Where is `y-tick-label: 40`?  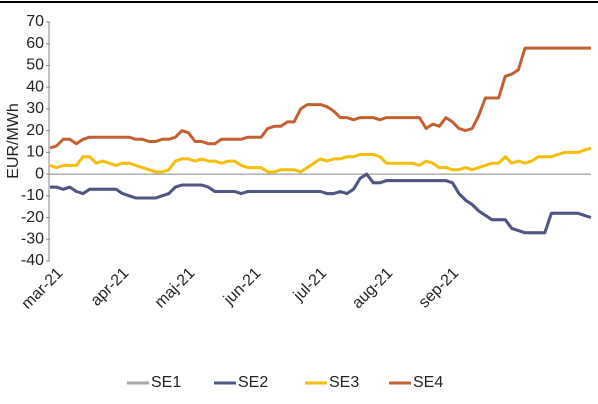
y-tick-label: 40 is located at coordinates (35, 86).